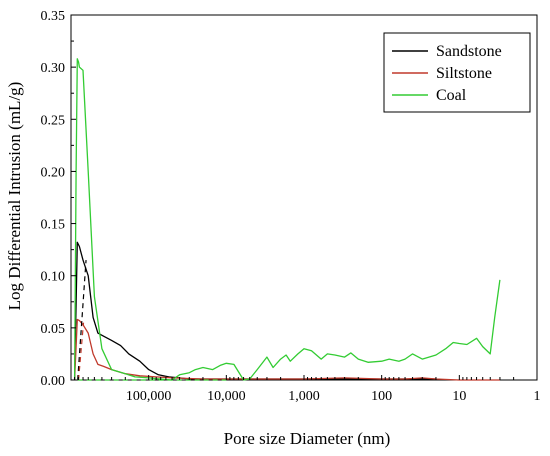  I want to click on x-tick-label: 100, so click(381, 396).